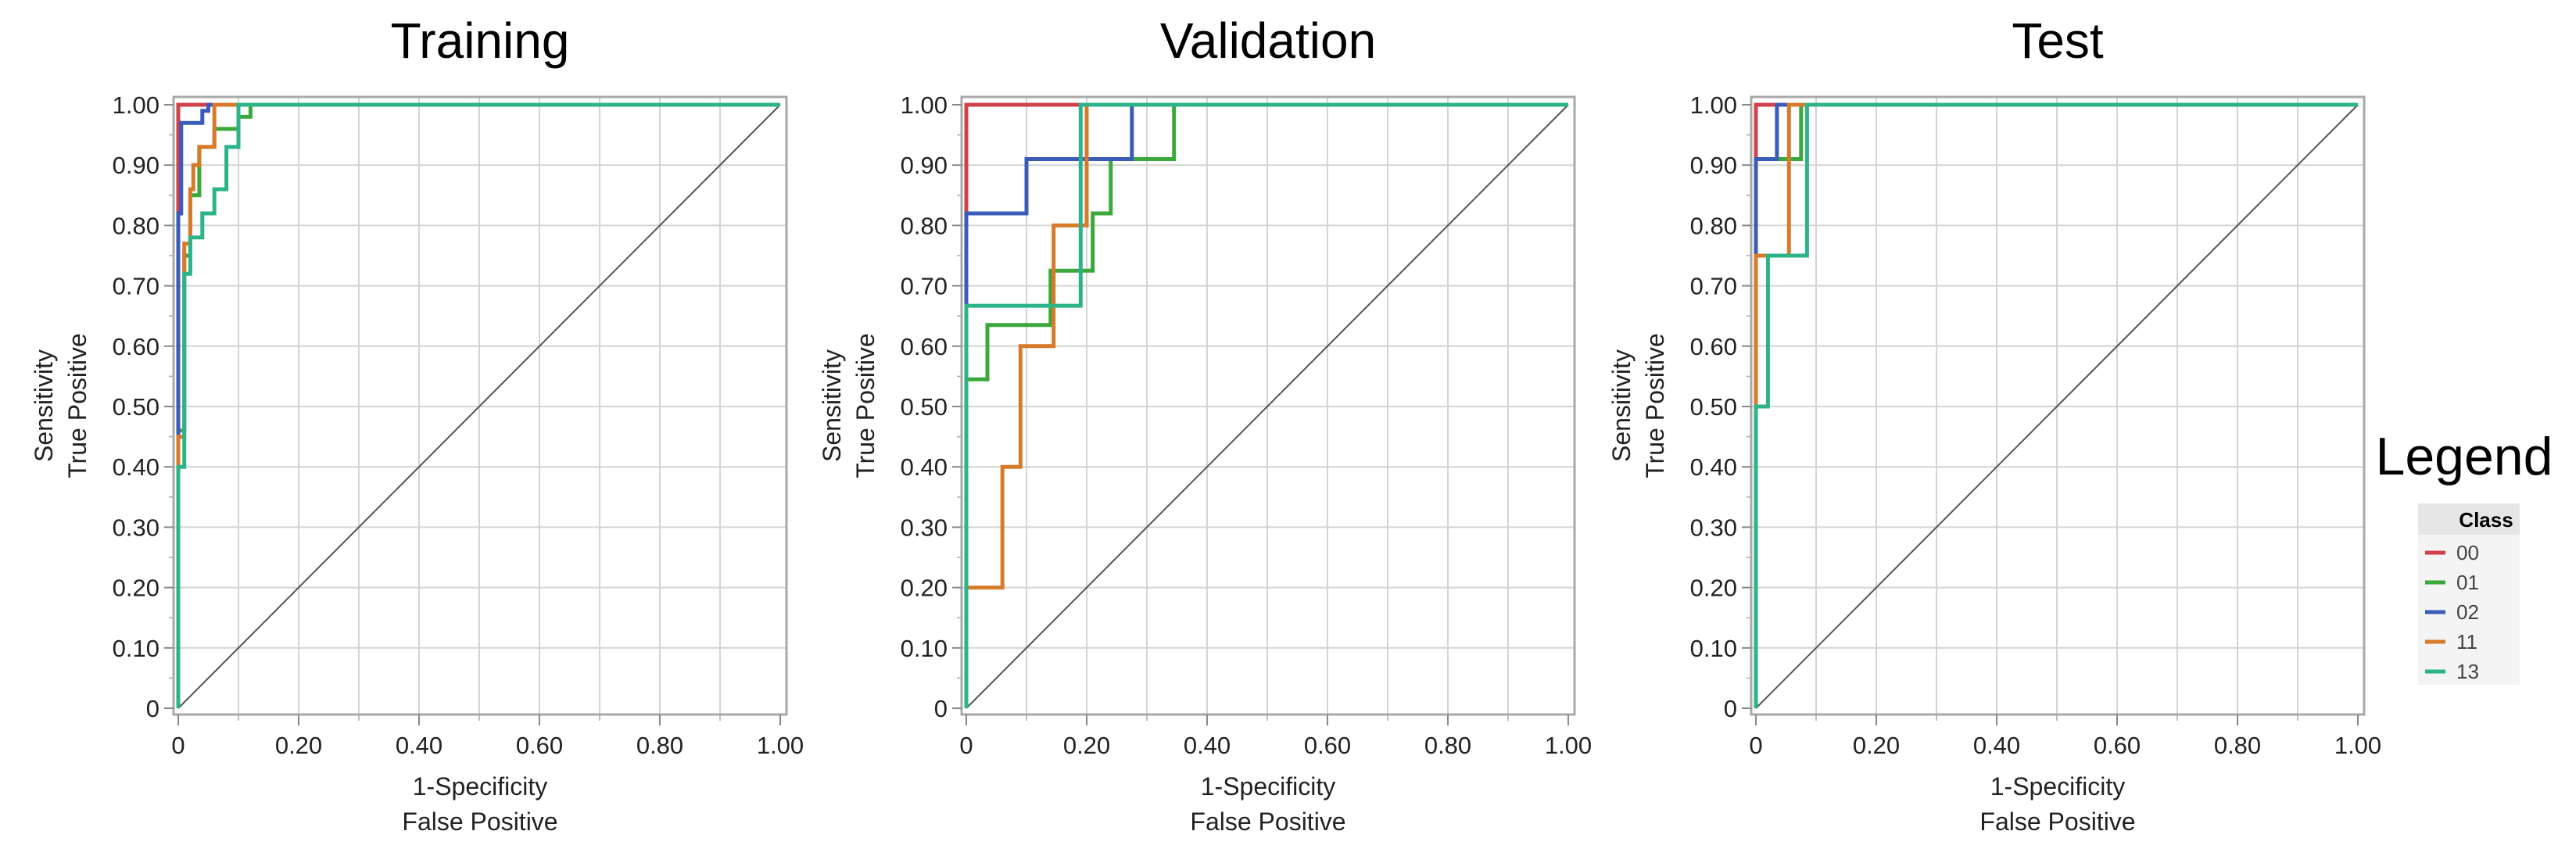 This screenshot has width=2576, height=856. I want to click on legend-header: Class, so click(2486, 520).